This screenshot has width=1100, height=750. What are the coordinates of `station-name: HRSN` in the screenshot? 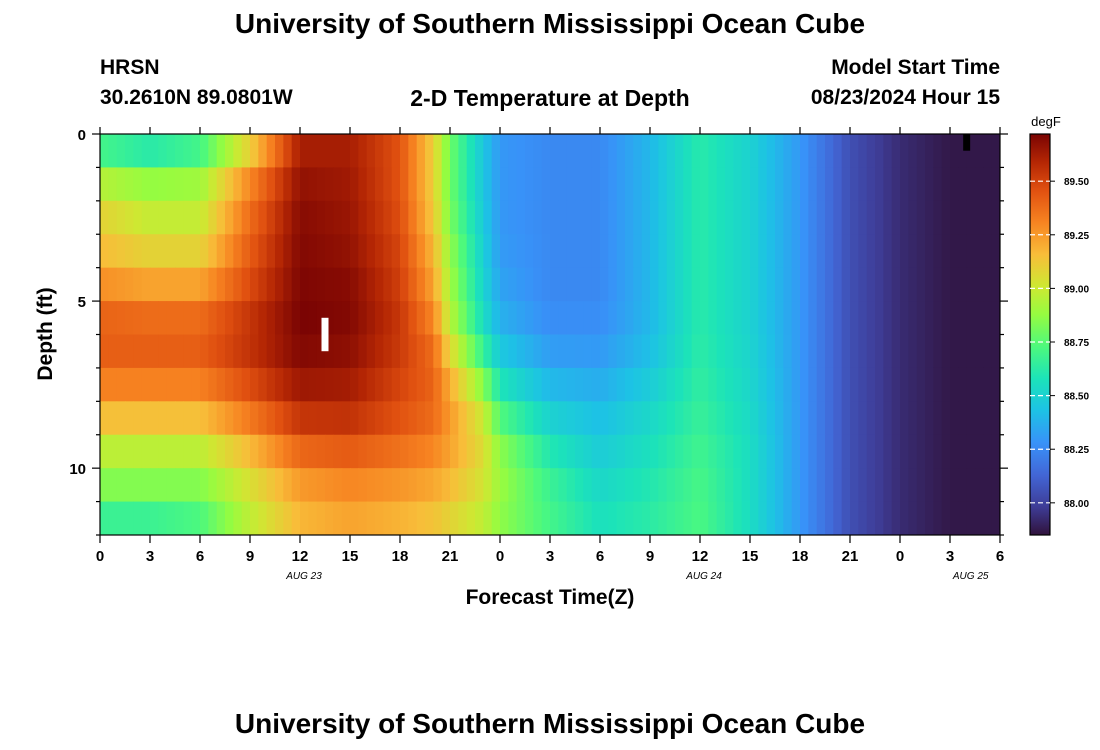 It's located at (130, 67).